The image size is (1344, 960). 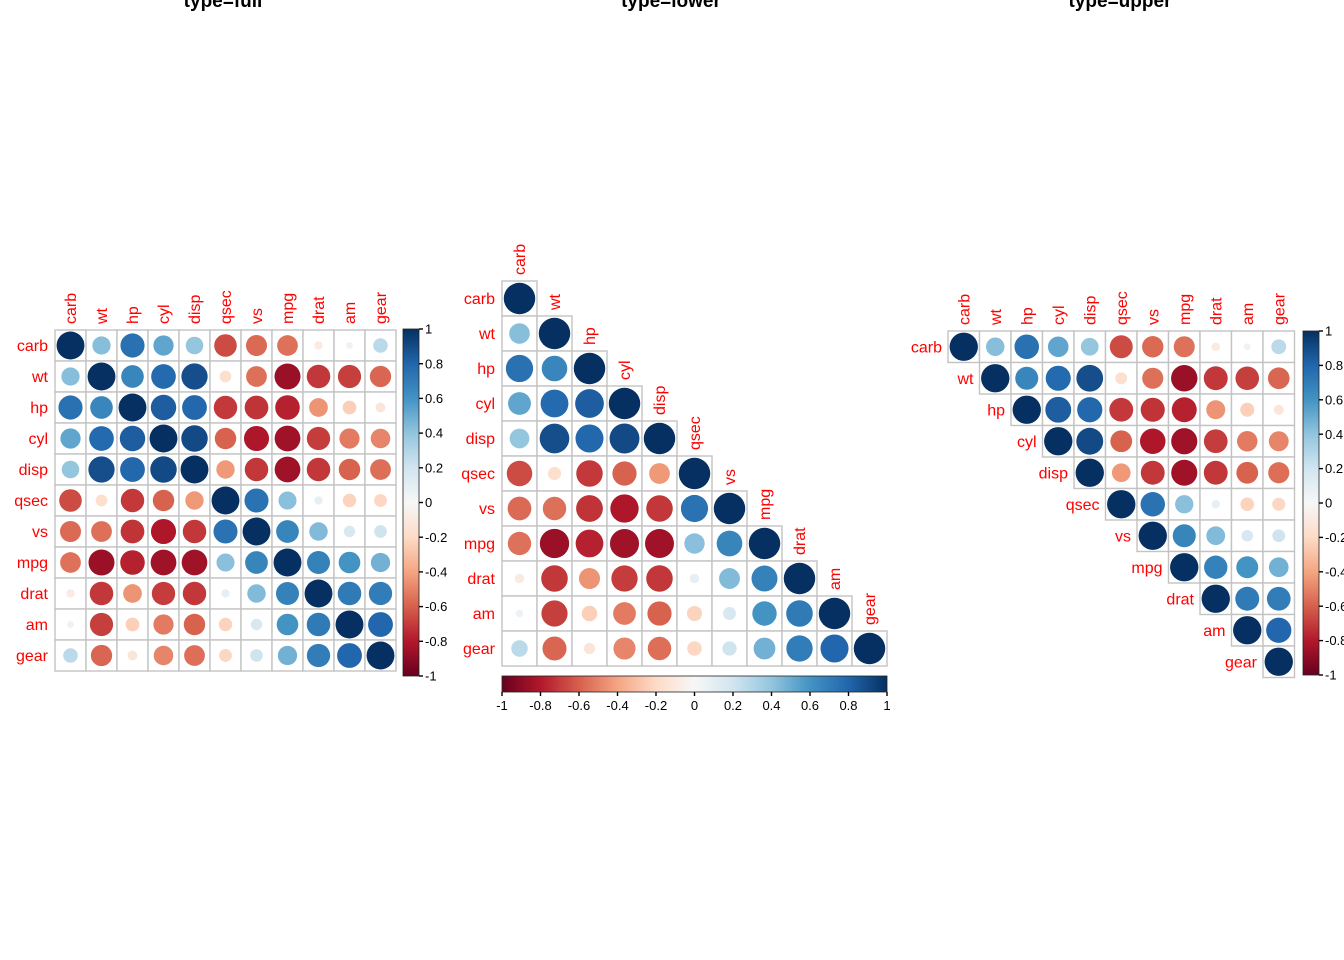 I want to click on col-label: disp, so click(x=660, y=400).